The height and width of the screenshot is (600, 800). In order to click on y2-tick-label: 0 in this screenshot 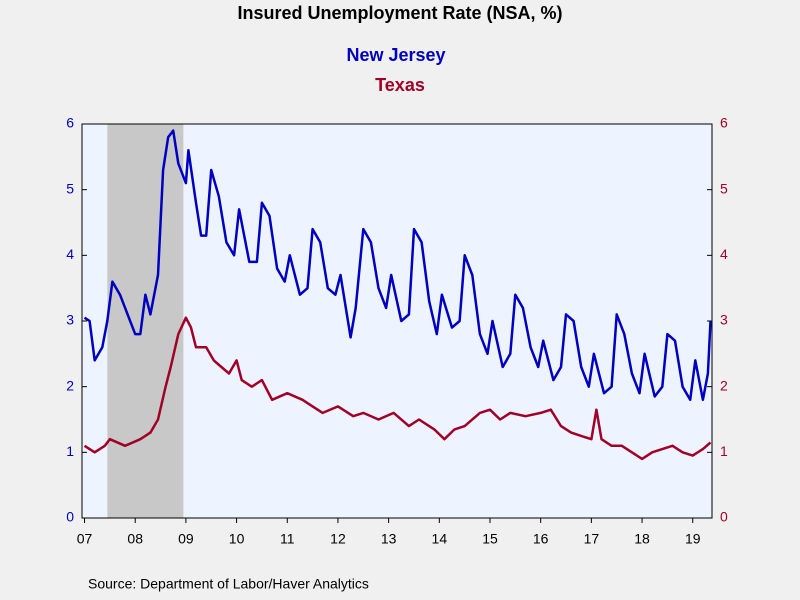, I will do `click(724, 517)`.